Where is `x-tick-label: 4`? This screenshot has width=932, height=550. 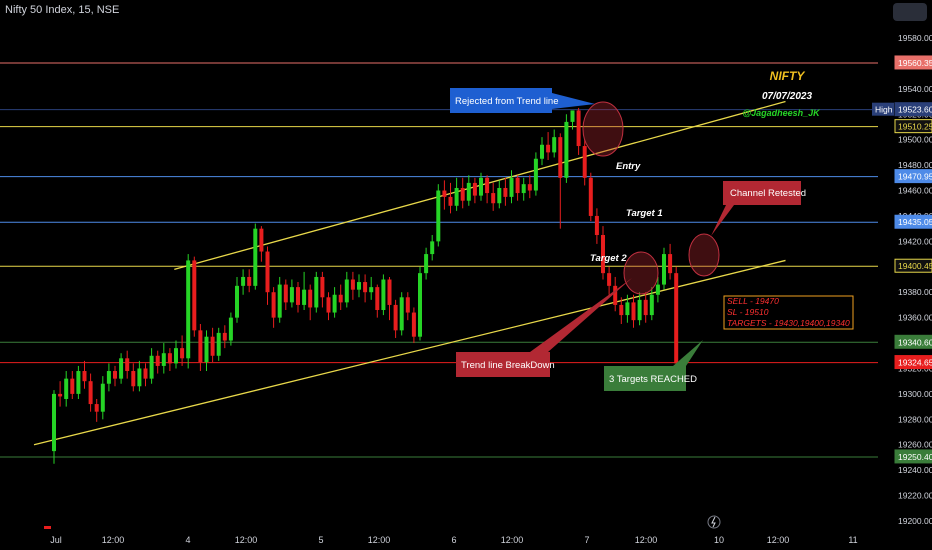
x-tick-label: 4 is located at coordinates (187, 540).